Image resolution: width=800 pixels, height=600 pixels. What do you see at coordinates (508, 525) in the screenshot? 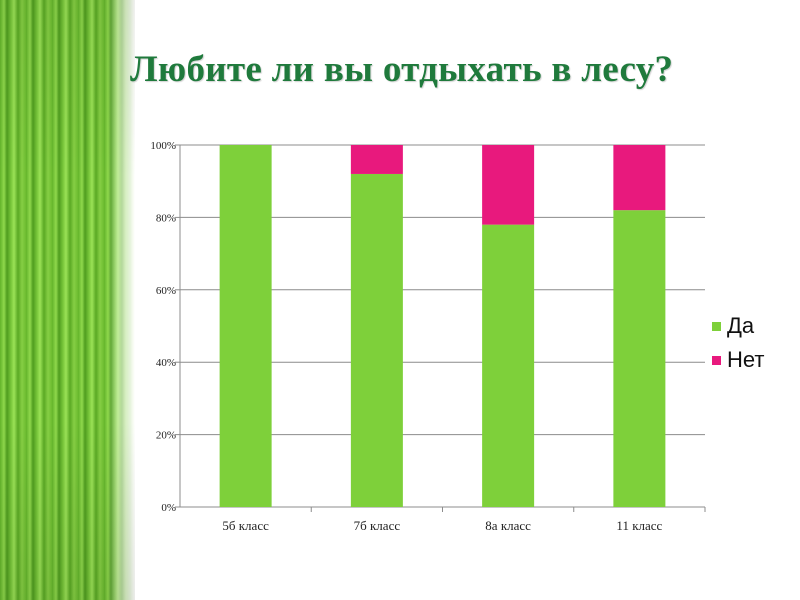
I see `x-category-label: 8а класс` at bounding box center [508, 525].